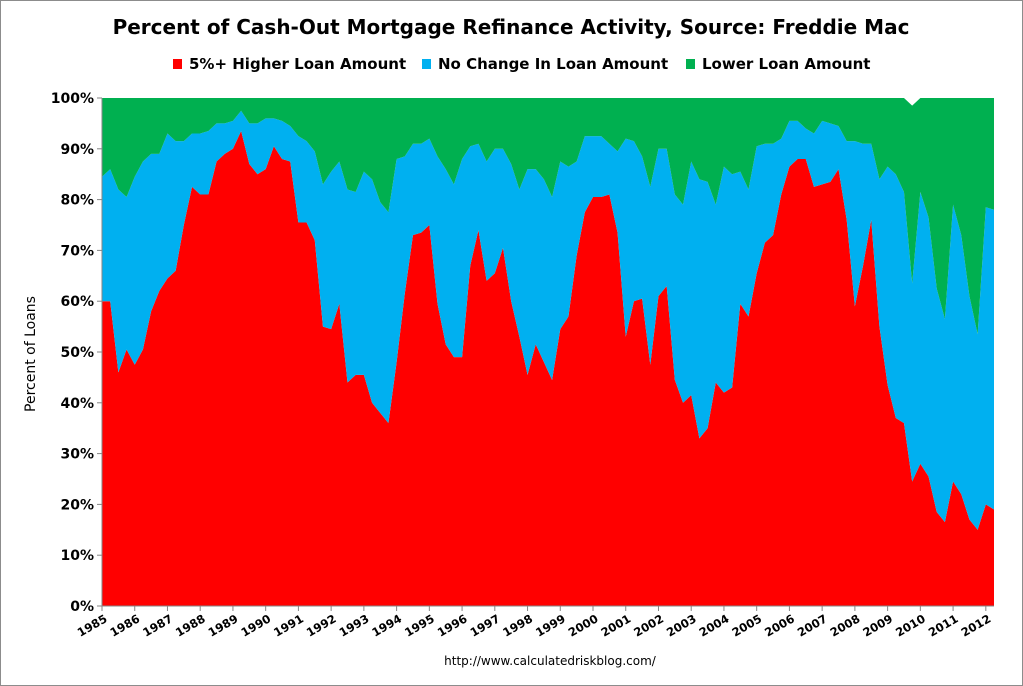 Image resolution: width=1023 pixels, height=686 pixels. What do you see at coordinates (877, 625) in the screenshot?
I see `x-tick-label: 2009` at bounding box center [877, 625].